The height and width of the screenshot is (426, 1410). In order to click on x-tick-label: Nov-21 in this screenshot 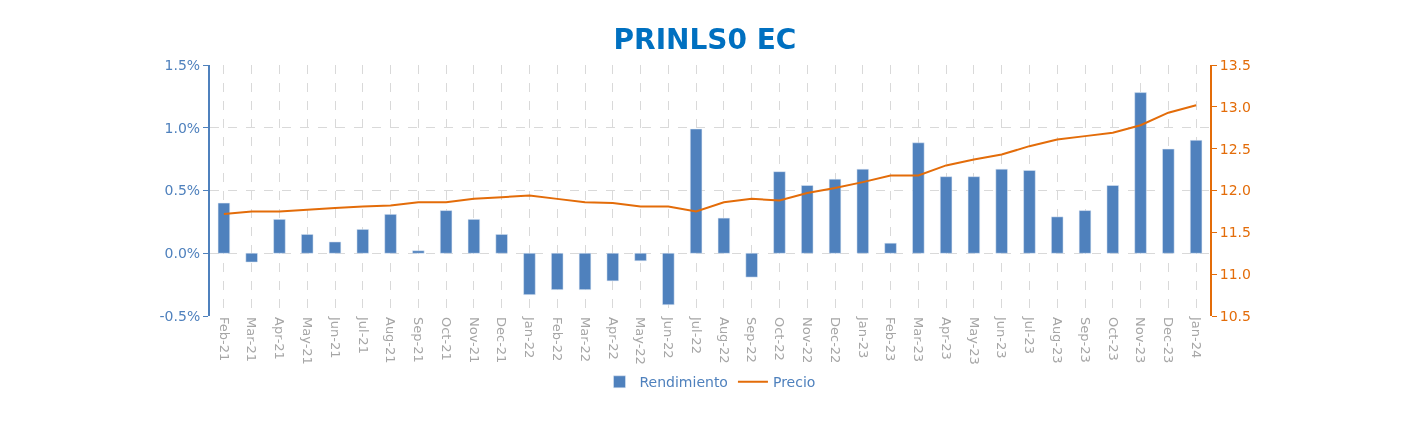, I will do `click(474, 340)`.